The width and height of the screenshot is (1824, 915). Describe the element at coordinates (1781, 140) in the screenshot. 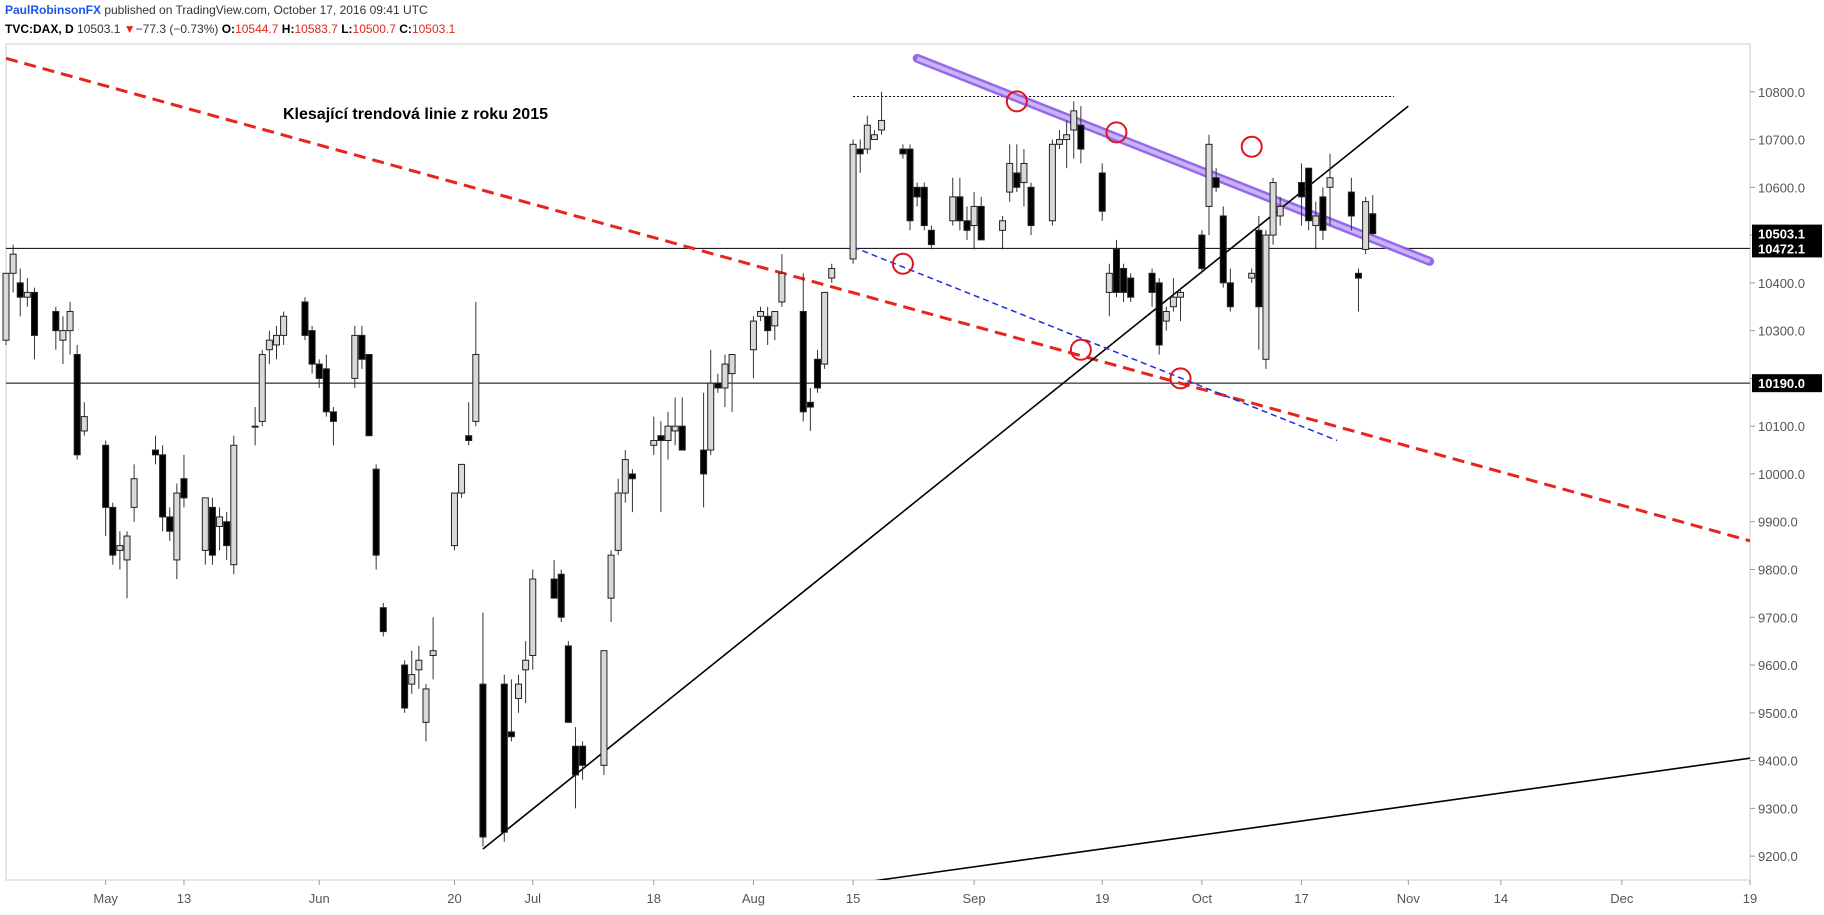

I see `y-tick-label: 10700.0` at that location.